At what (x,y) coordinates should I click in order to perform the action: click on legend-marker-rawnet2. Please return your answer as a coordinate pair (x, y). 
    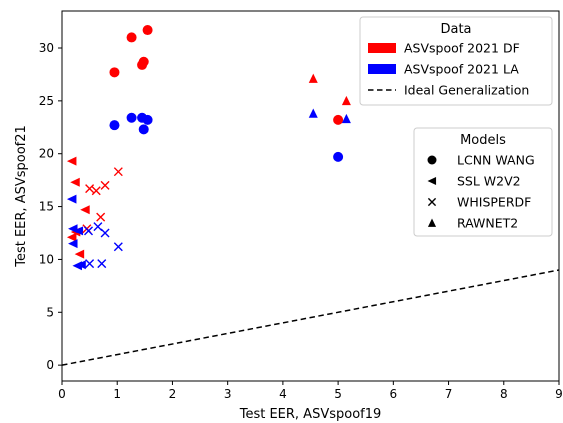
    Looking at the image, I should click on (432, 222).